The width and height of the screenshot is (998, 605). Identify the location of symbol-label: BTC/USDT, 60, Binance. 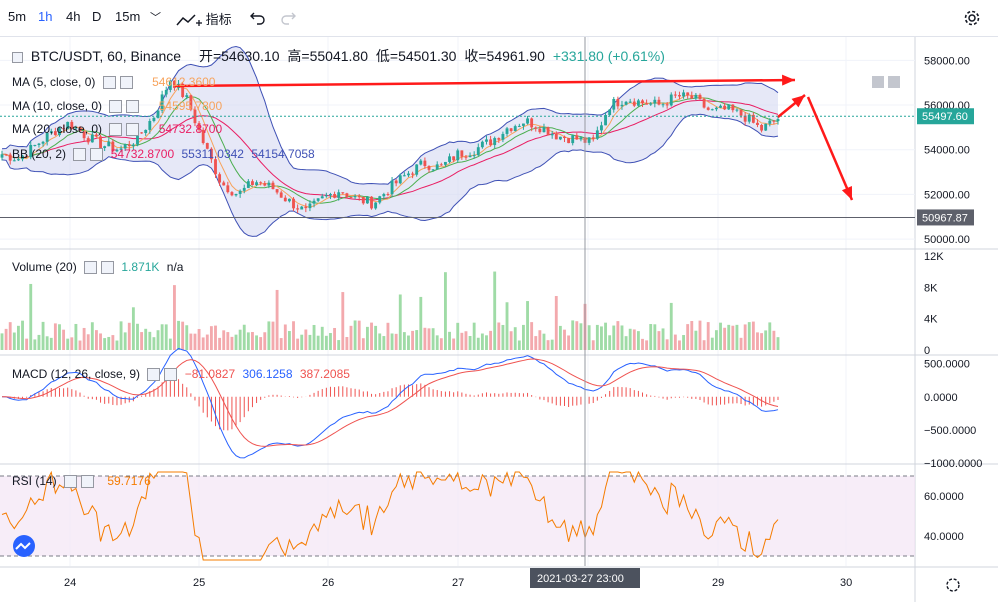
(106, 56).